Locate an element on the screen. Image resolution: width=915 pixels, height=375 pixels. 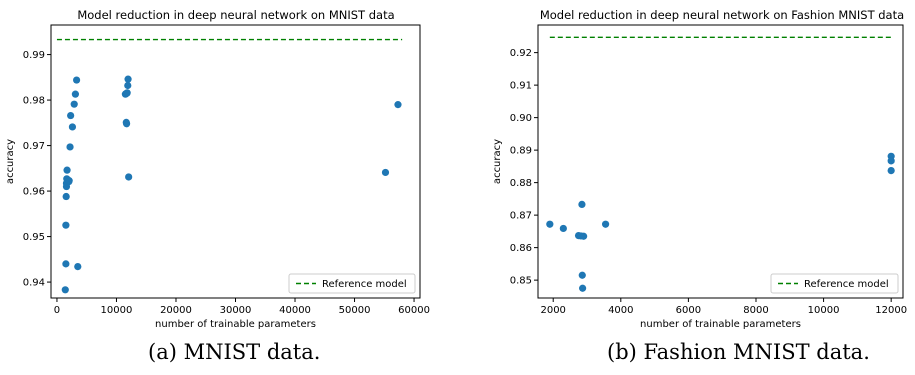
y-tick-label: 0.94 is located at coordinates (34, 283).